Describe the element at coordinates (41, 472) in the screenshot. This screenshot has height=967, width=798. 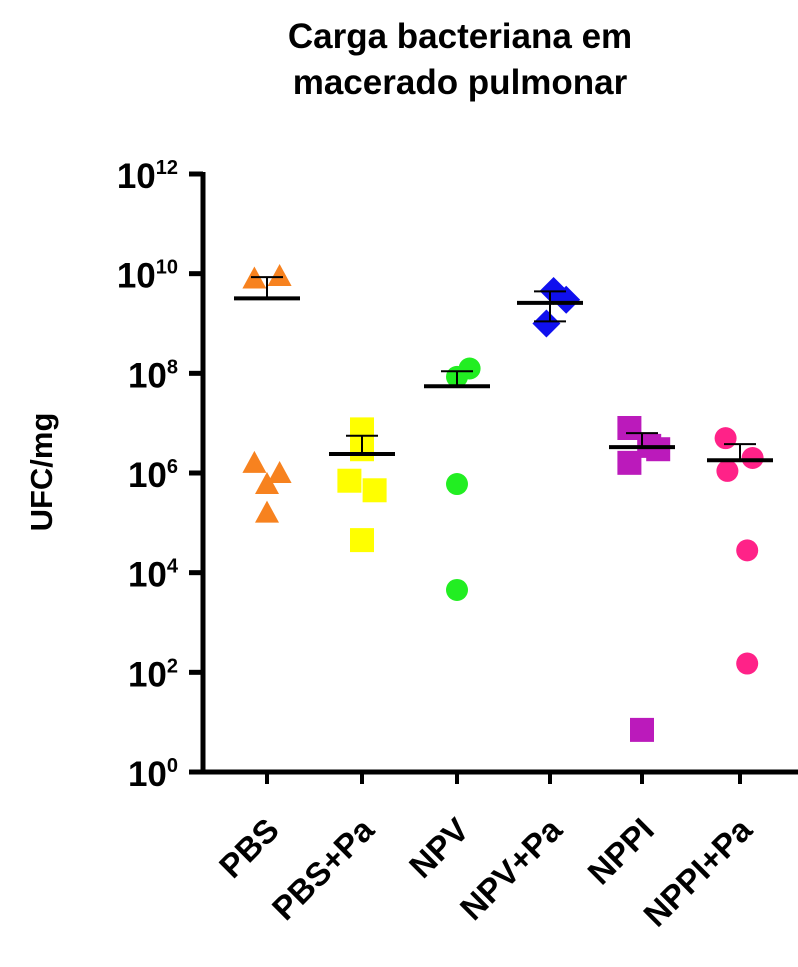
I see `y-axis-label: UFC/mg` at that location.